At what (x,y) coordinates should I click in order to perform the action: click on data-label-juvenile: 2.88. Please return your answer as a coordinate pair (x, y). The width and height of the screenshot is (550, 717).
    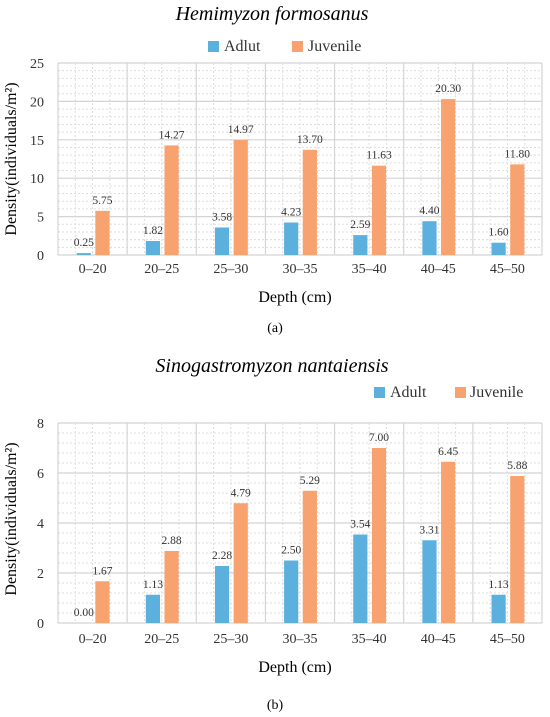
    Looking at the image, I should click on (172, 541).